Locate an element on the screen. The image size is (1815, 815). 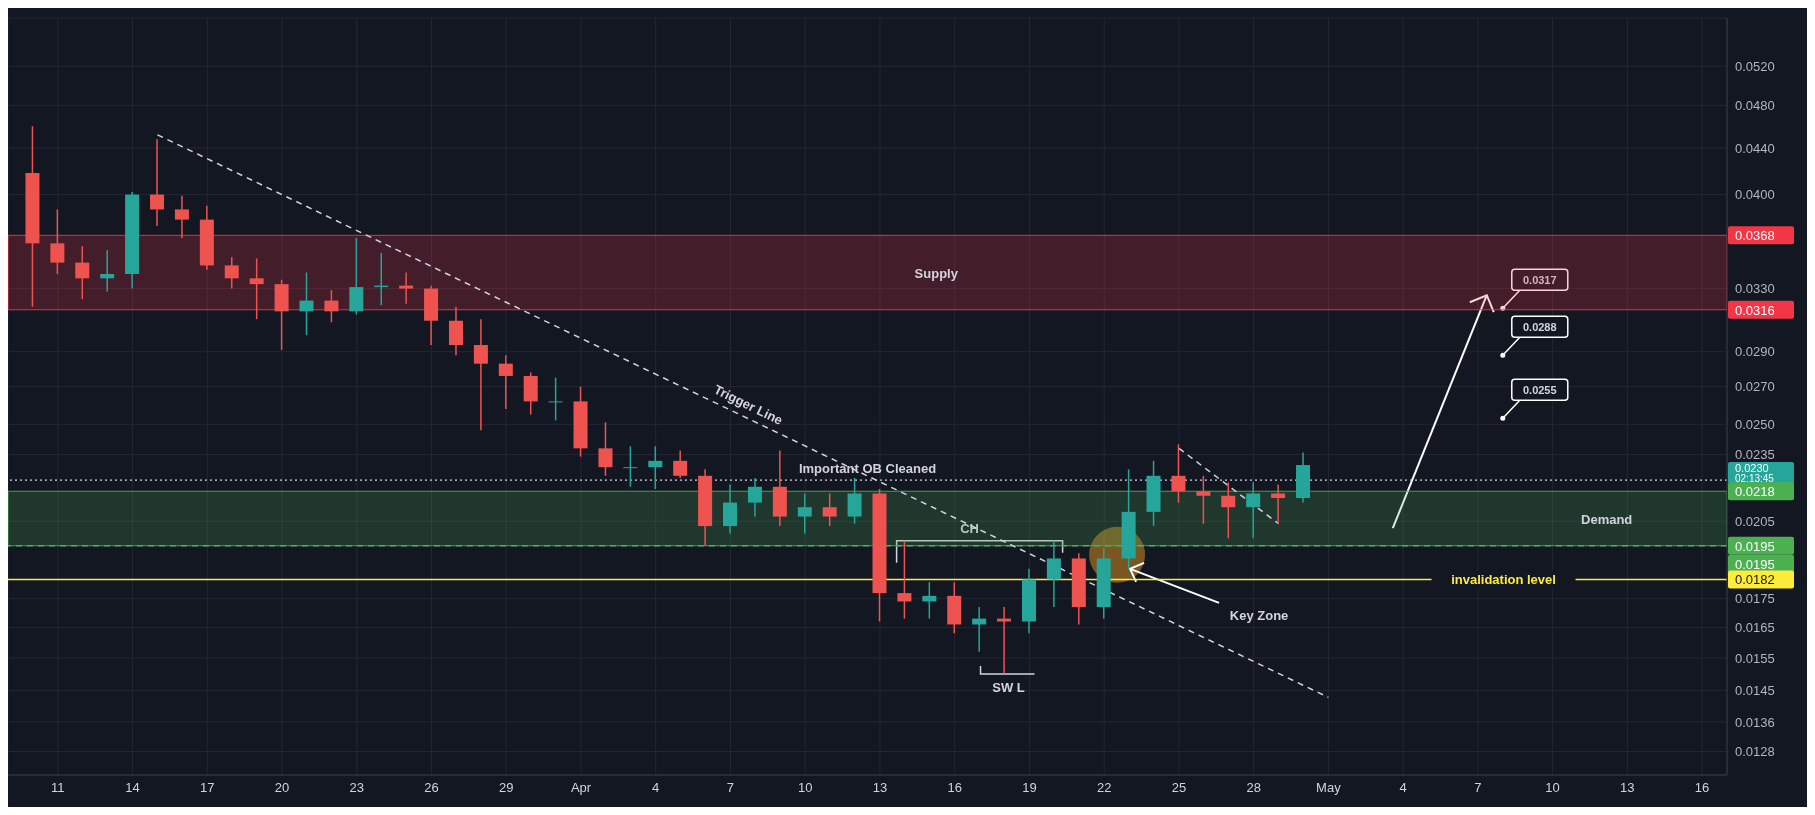
annotation: SW L is located at coordinates (1008, 687).